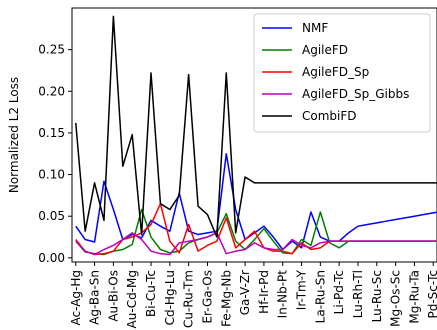 The width and height of the screenshot is (437, 330). What do you see at coordinates (55, 154) in the screenshot?
I see `y-axis: 0.00 0.05 0.10 0.15 0.20 0.25` at bounding box center [55, 154].